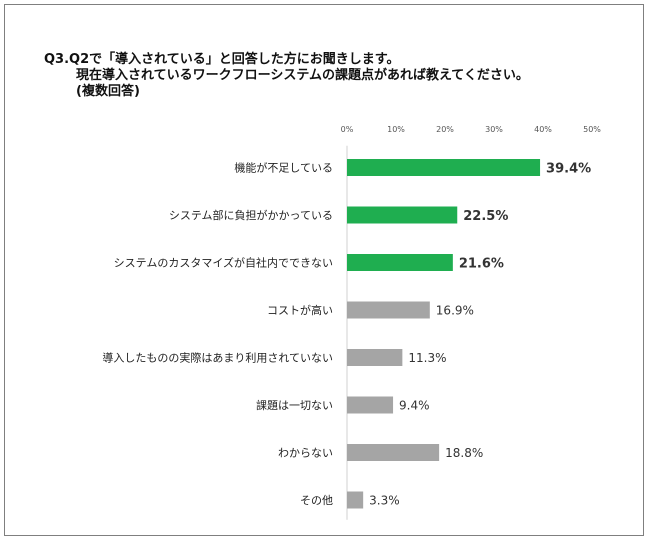 The height and width of the screenshot is (542, 650). What do you see at coordinates (305, 453) in the screenshot?
I see `category-label: わからない` at bounding box center [305, 453].